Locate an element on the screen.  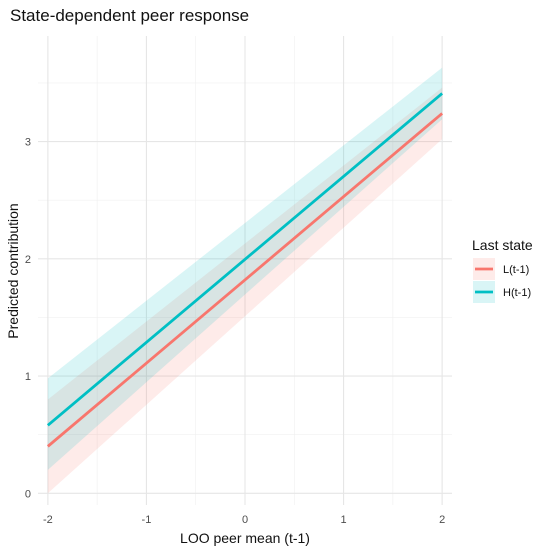
x-tick-label: 1 is located at coordinates (344, 520).